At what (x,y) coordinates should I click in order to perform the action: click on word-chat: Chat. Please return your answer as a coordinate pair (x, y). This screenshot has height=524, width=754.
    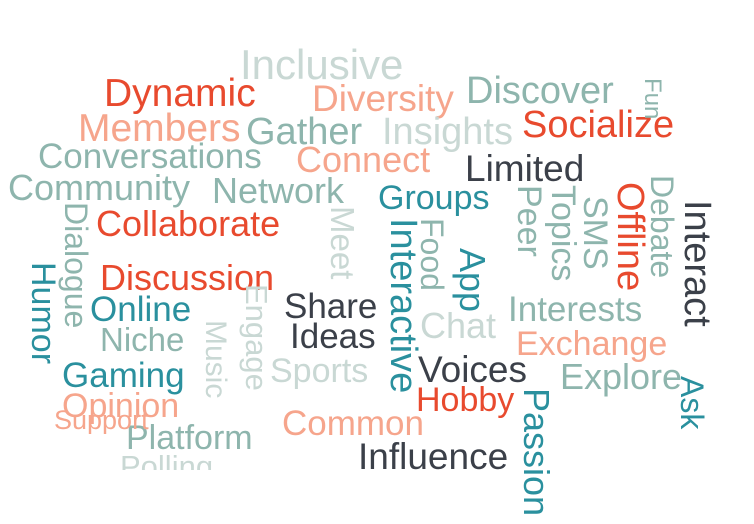
    Looking at the image, I should click on (458, 325).